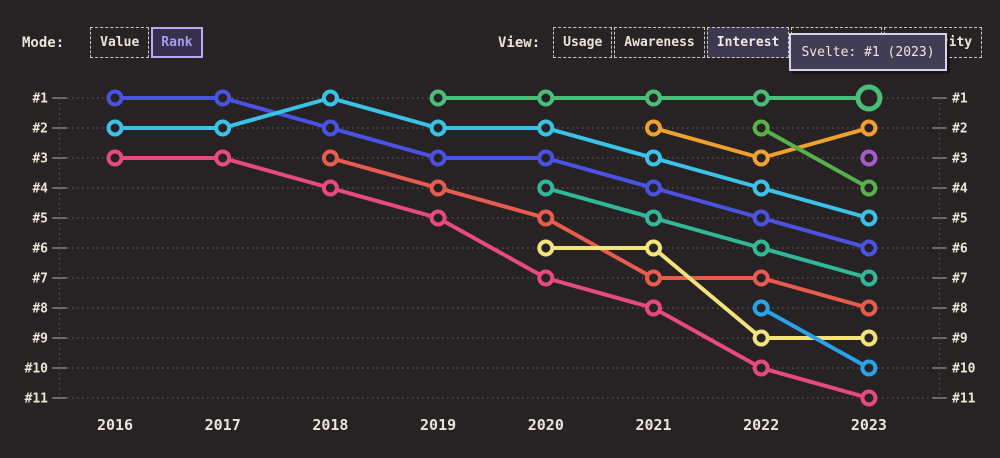 This screenshot has height=458, width=1000. What do you see at coordinates (438, 188) in the screenshot?
I see `point-salmon-2019` at bounding box center [438, 188].